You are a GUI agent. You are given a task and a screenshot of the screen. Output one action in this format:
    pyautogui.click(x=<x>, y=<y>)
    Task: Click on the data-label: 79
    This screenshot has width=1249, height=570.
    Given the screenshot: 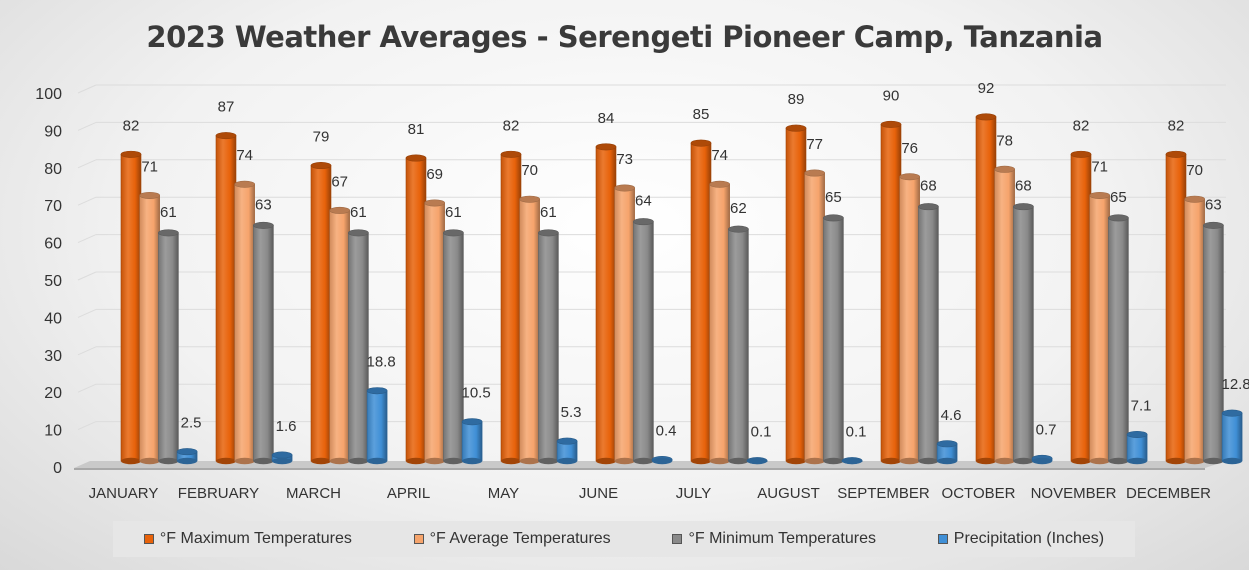 What is the action you would take?
    pyautogui.click(x=321, y=137)
    